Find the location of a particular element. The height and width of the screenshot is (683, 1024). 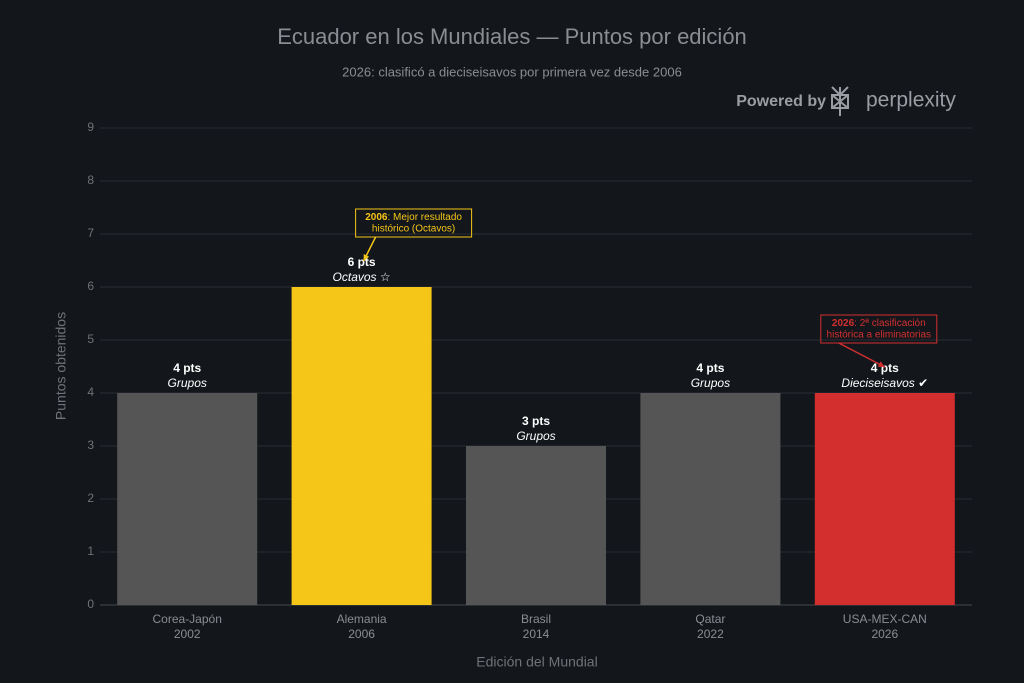

x-tick-label: Alemania is located at coordinates (362, 619).